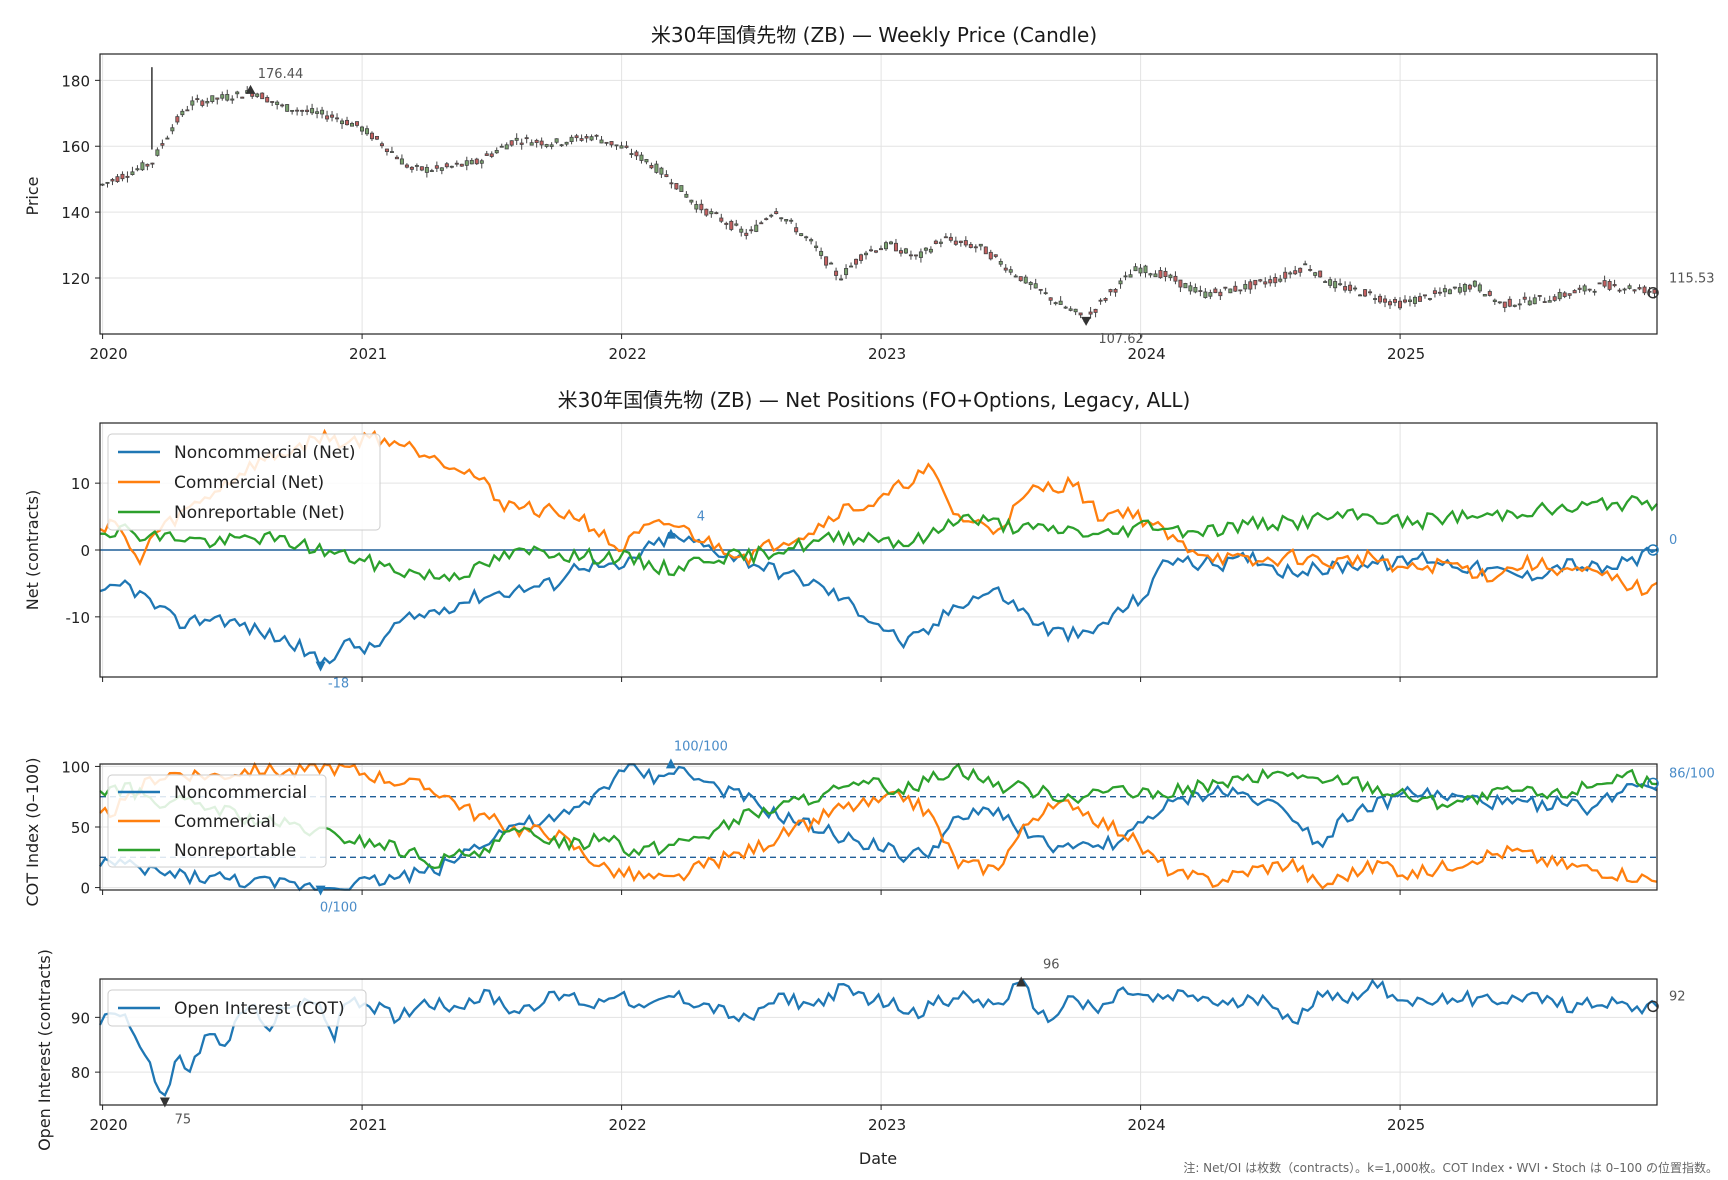 Image resolution: width=1728 pixels, height=1180 pixels. What do you see at coordinates (731, 828) in the screenshot?
I see `cot-ticks: 0 50 100` at bounding box center [731, 828].